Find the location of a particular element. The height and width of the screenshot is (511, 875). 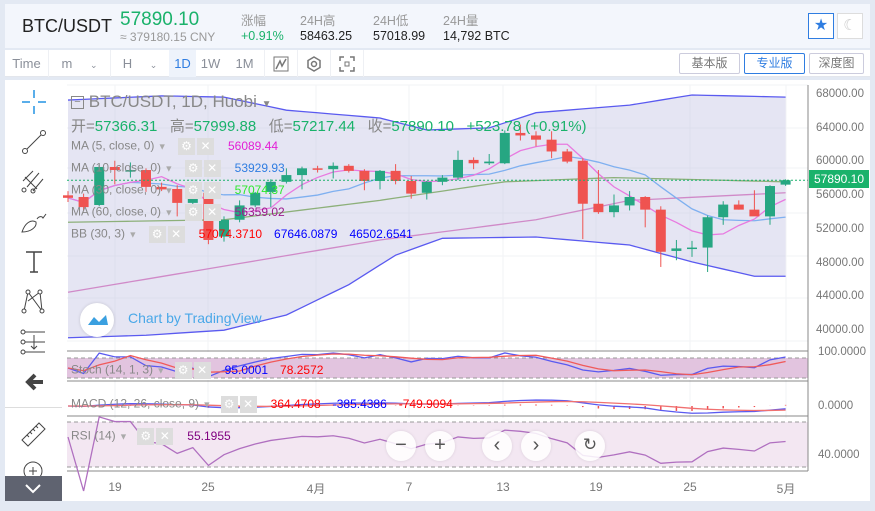

indicator-name: MA (30, close, 0) is located at coordinates (116, 189).